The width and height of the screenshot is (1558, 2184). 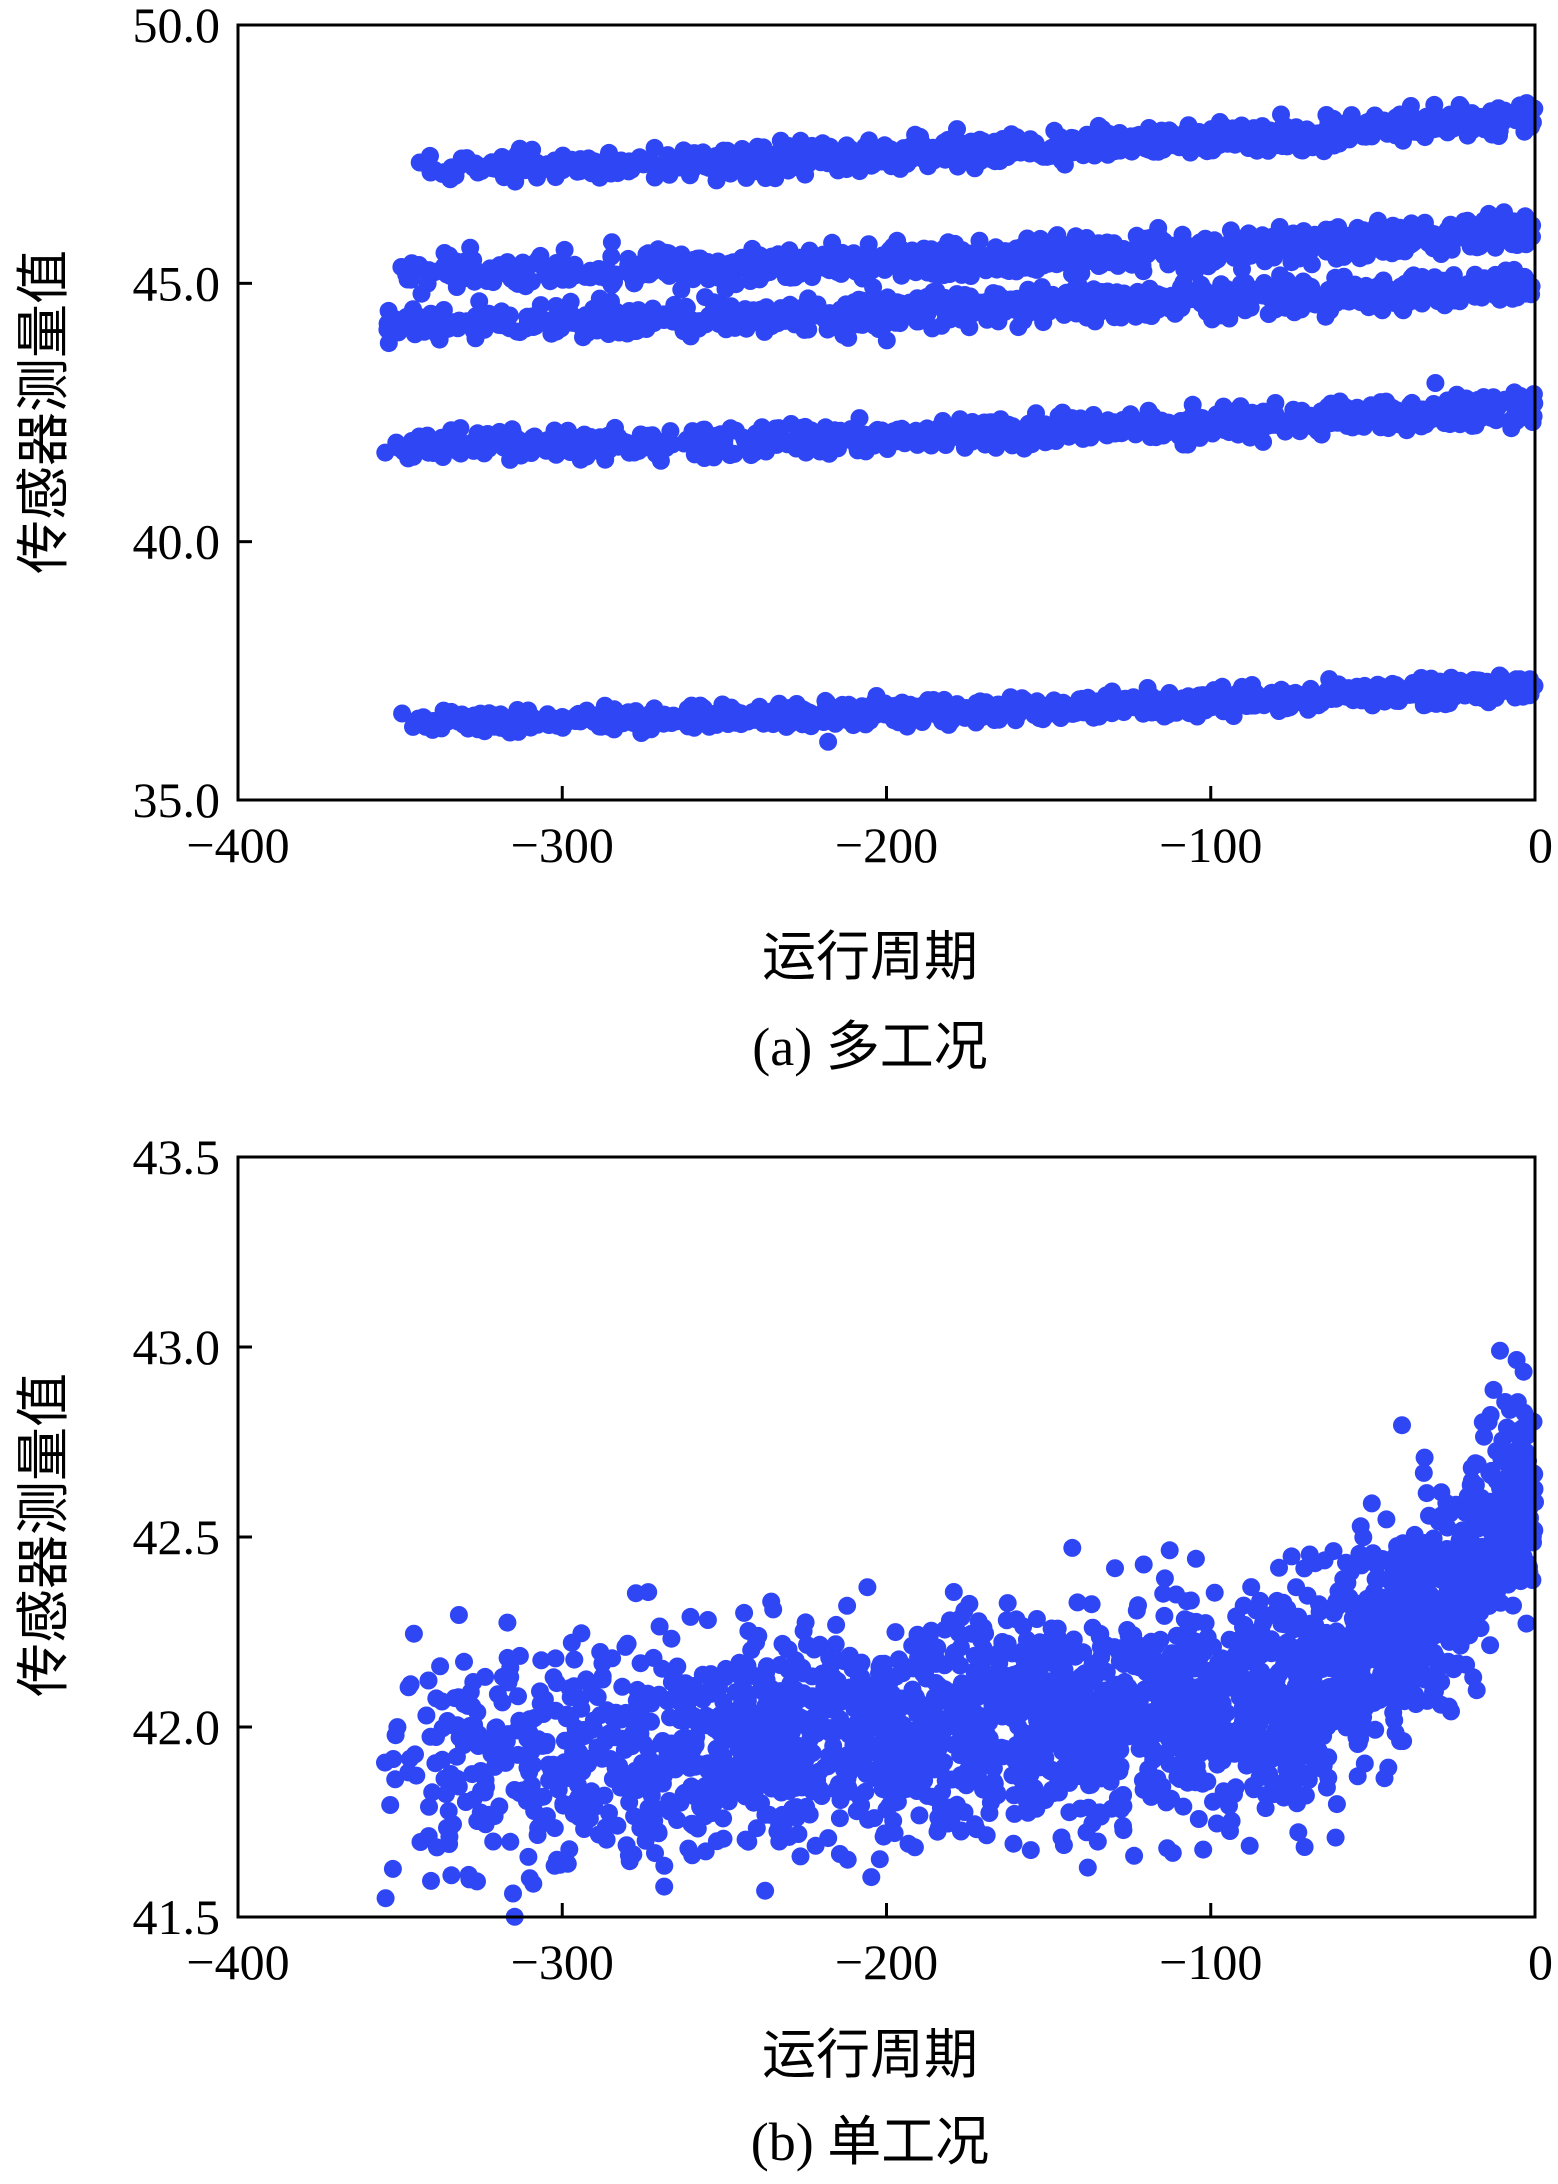 I want to click on panel-a-x-tick-label: −200, so click(x=886, y=845).